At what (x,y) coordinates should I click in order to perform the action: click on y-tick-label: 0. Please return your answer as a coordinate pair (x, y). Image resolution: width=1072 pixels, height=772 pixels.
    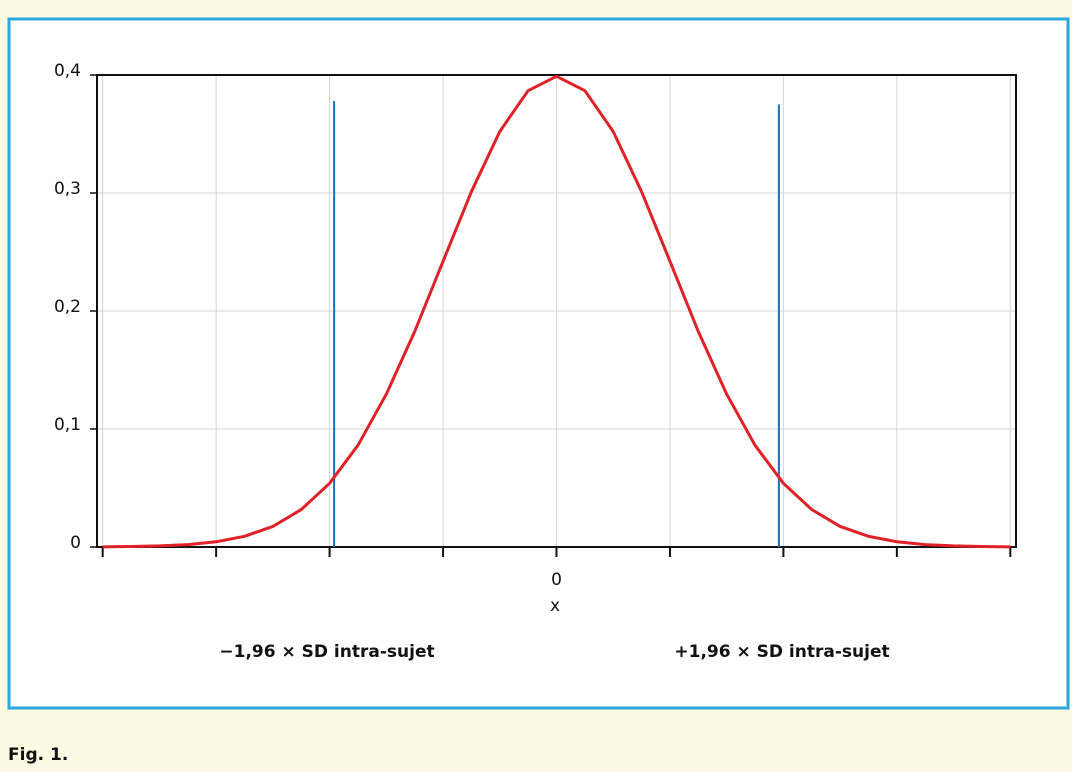
    Looking at the image, I should click on (75, 543).